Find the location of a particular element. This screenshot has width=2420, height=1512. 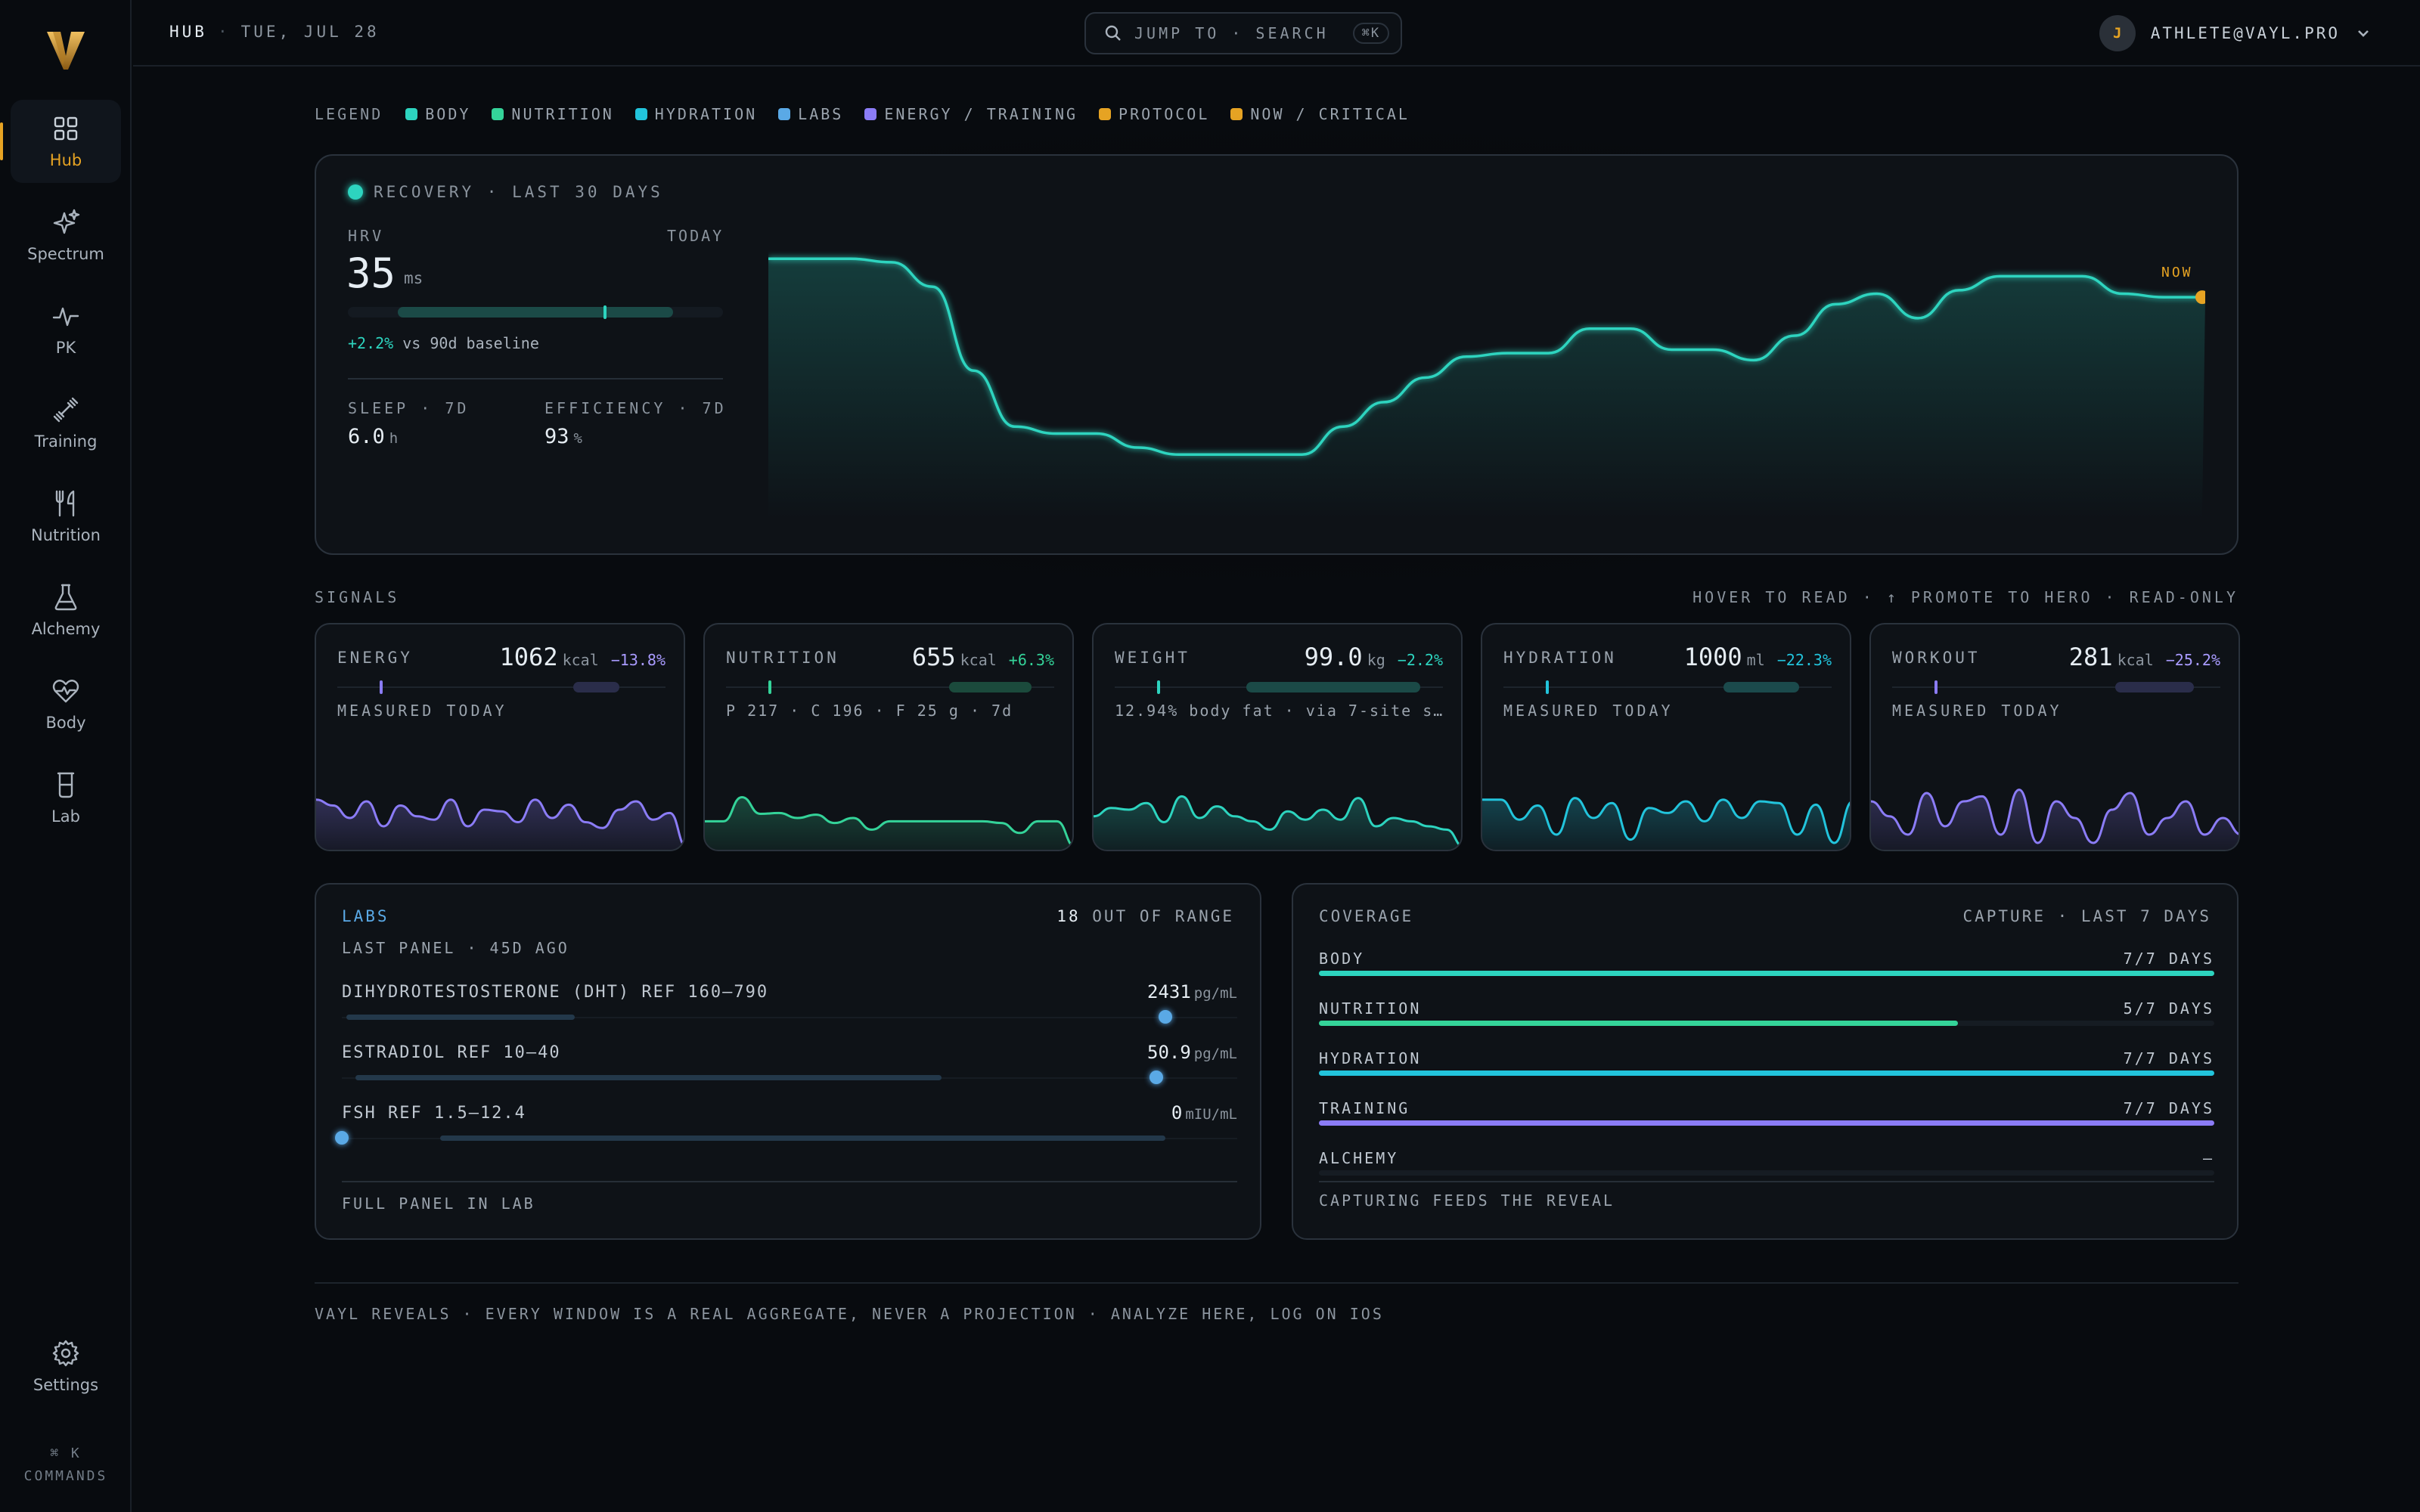

lab-unit: mIU/mL is located at coordinates (1211, 1114).